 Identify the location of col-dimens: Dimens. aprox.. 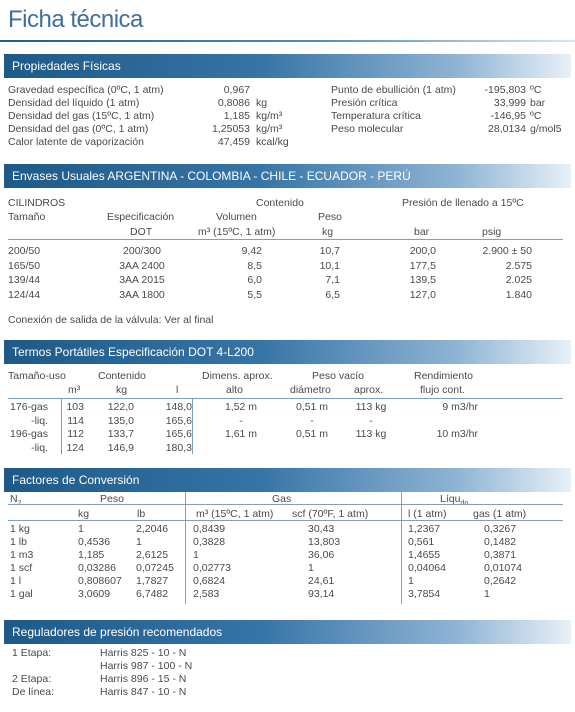
(237, 376).